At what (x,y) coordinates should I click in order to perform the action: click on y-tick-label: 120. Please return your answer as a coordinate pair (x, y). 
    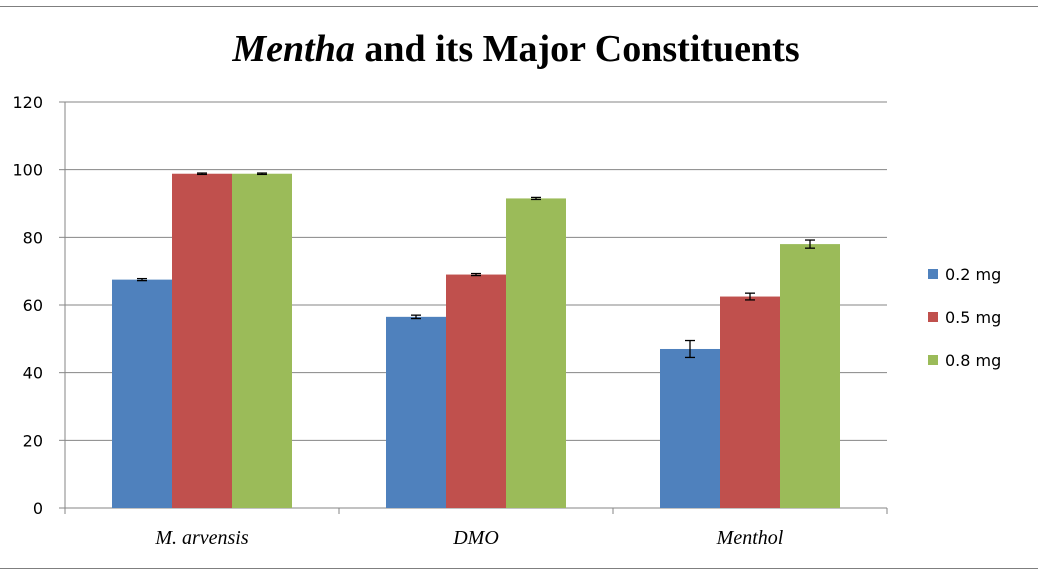
    Looking at the image, I should click on (27, 102).